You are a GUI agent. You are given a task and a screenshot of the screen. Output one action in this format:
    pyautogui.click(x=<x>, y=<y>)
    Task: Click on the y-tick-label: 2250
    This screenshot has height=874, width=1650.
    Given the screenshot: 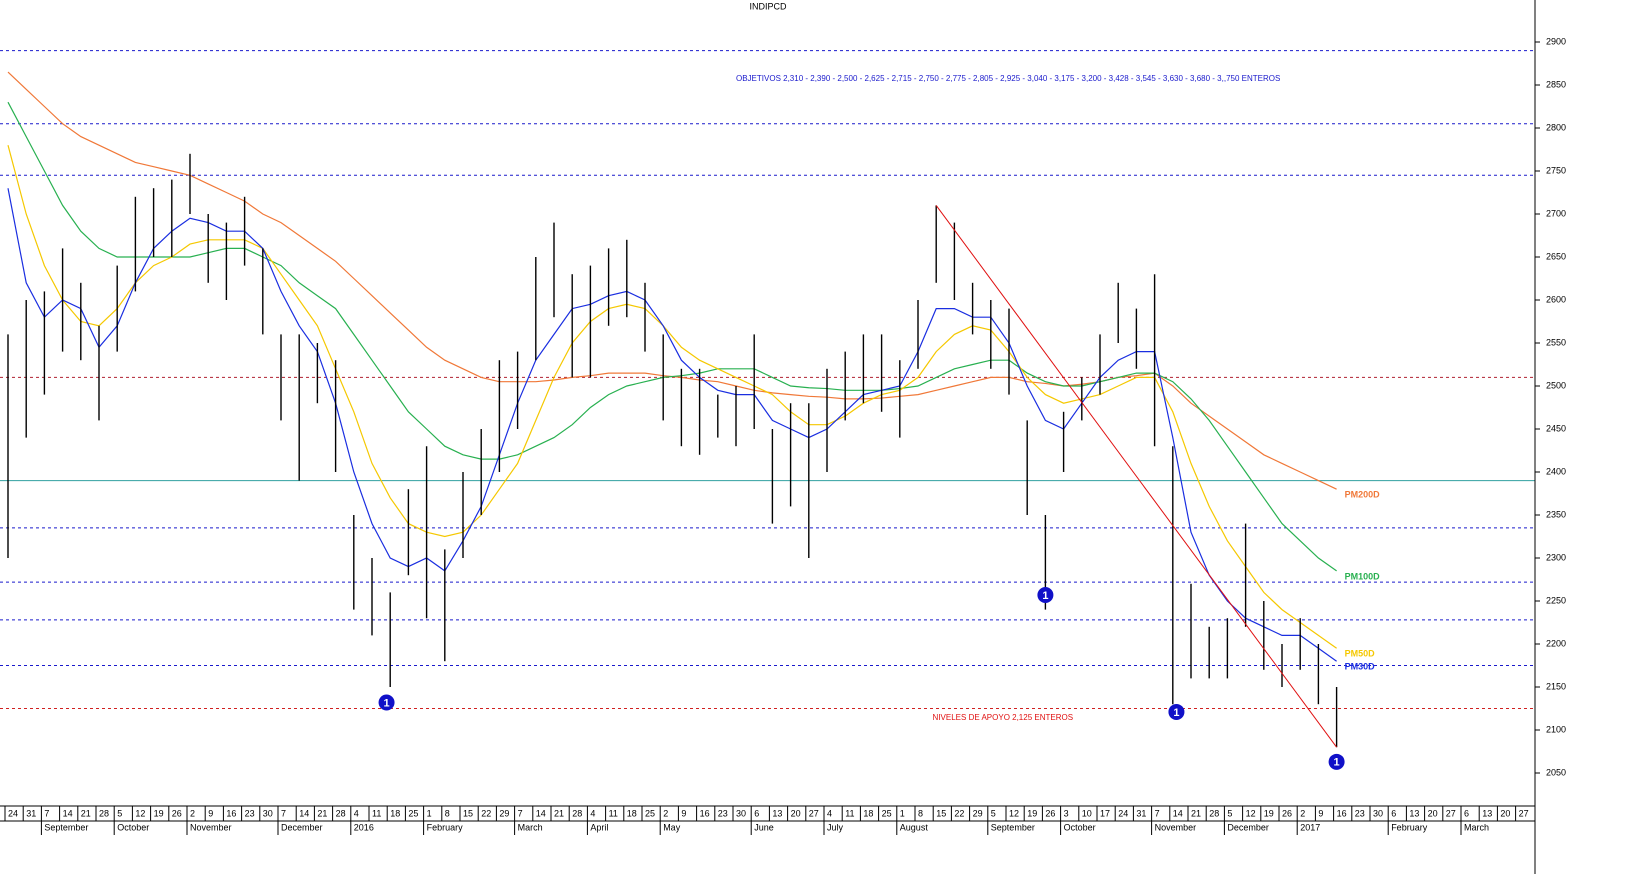 What is the action you would take?
    pyautogui.click(x=1556, y=600)
    